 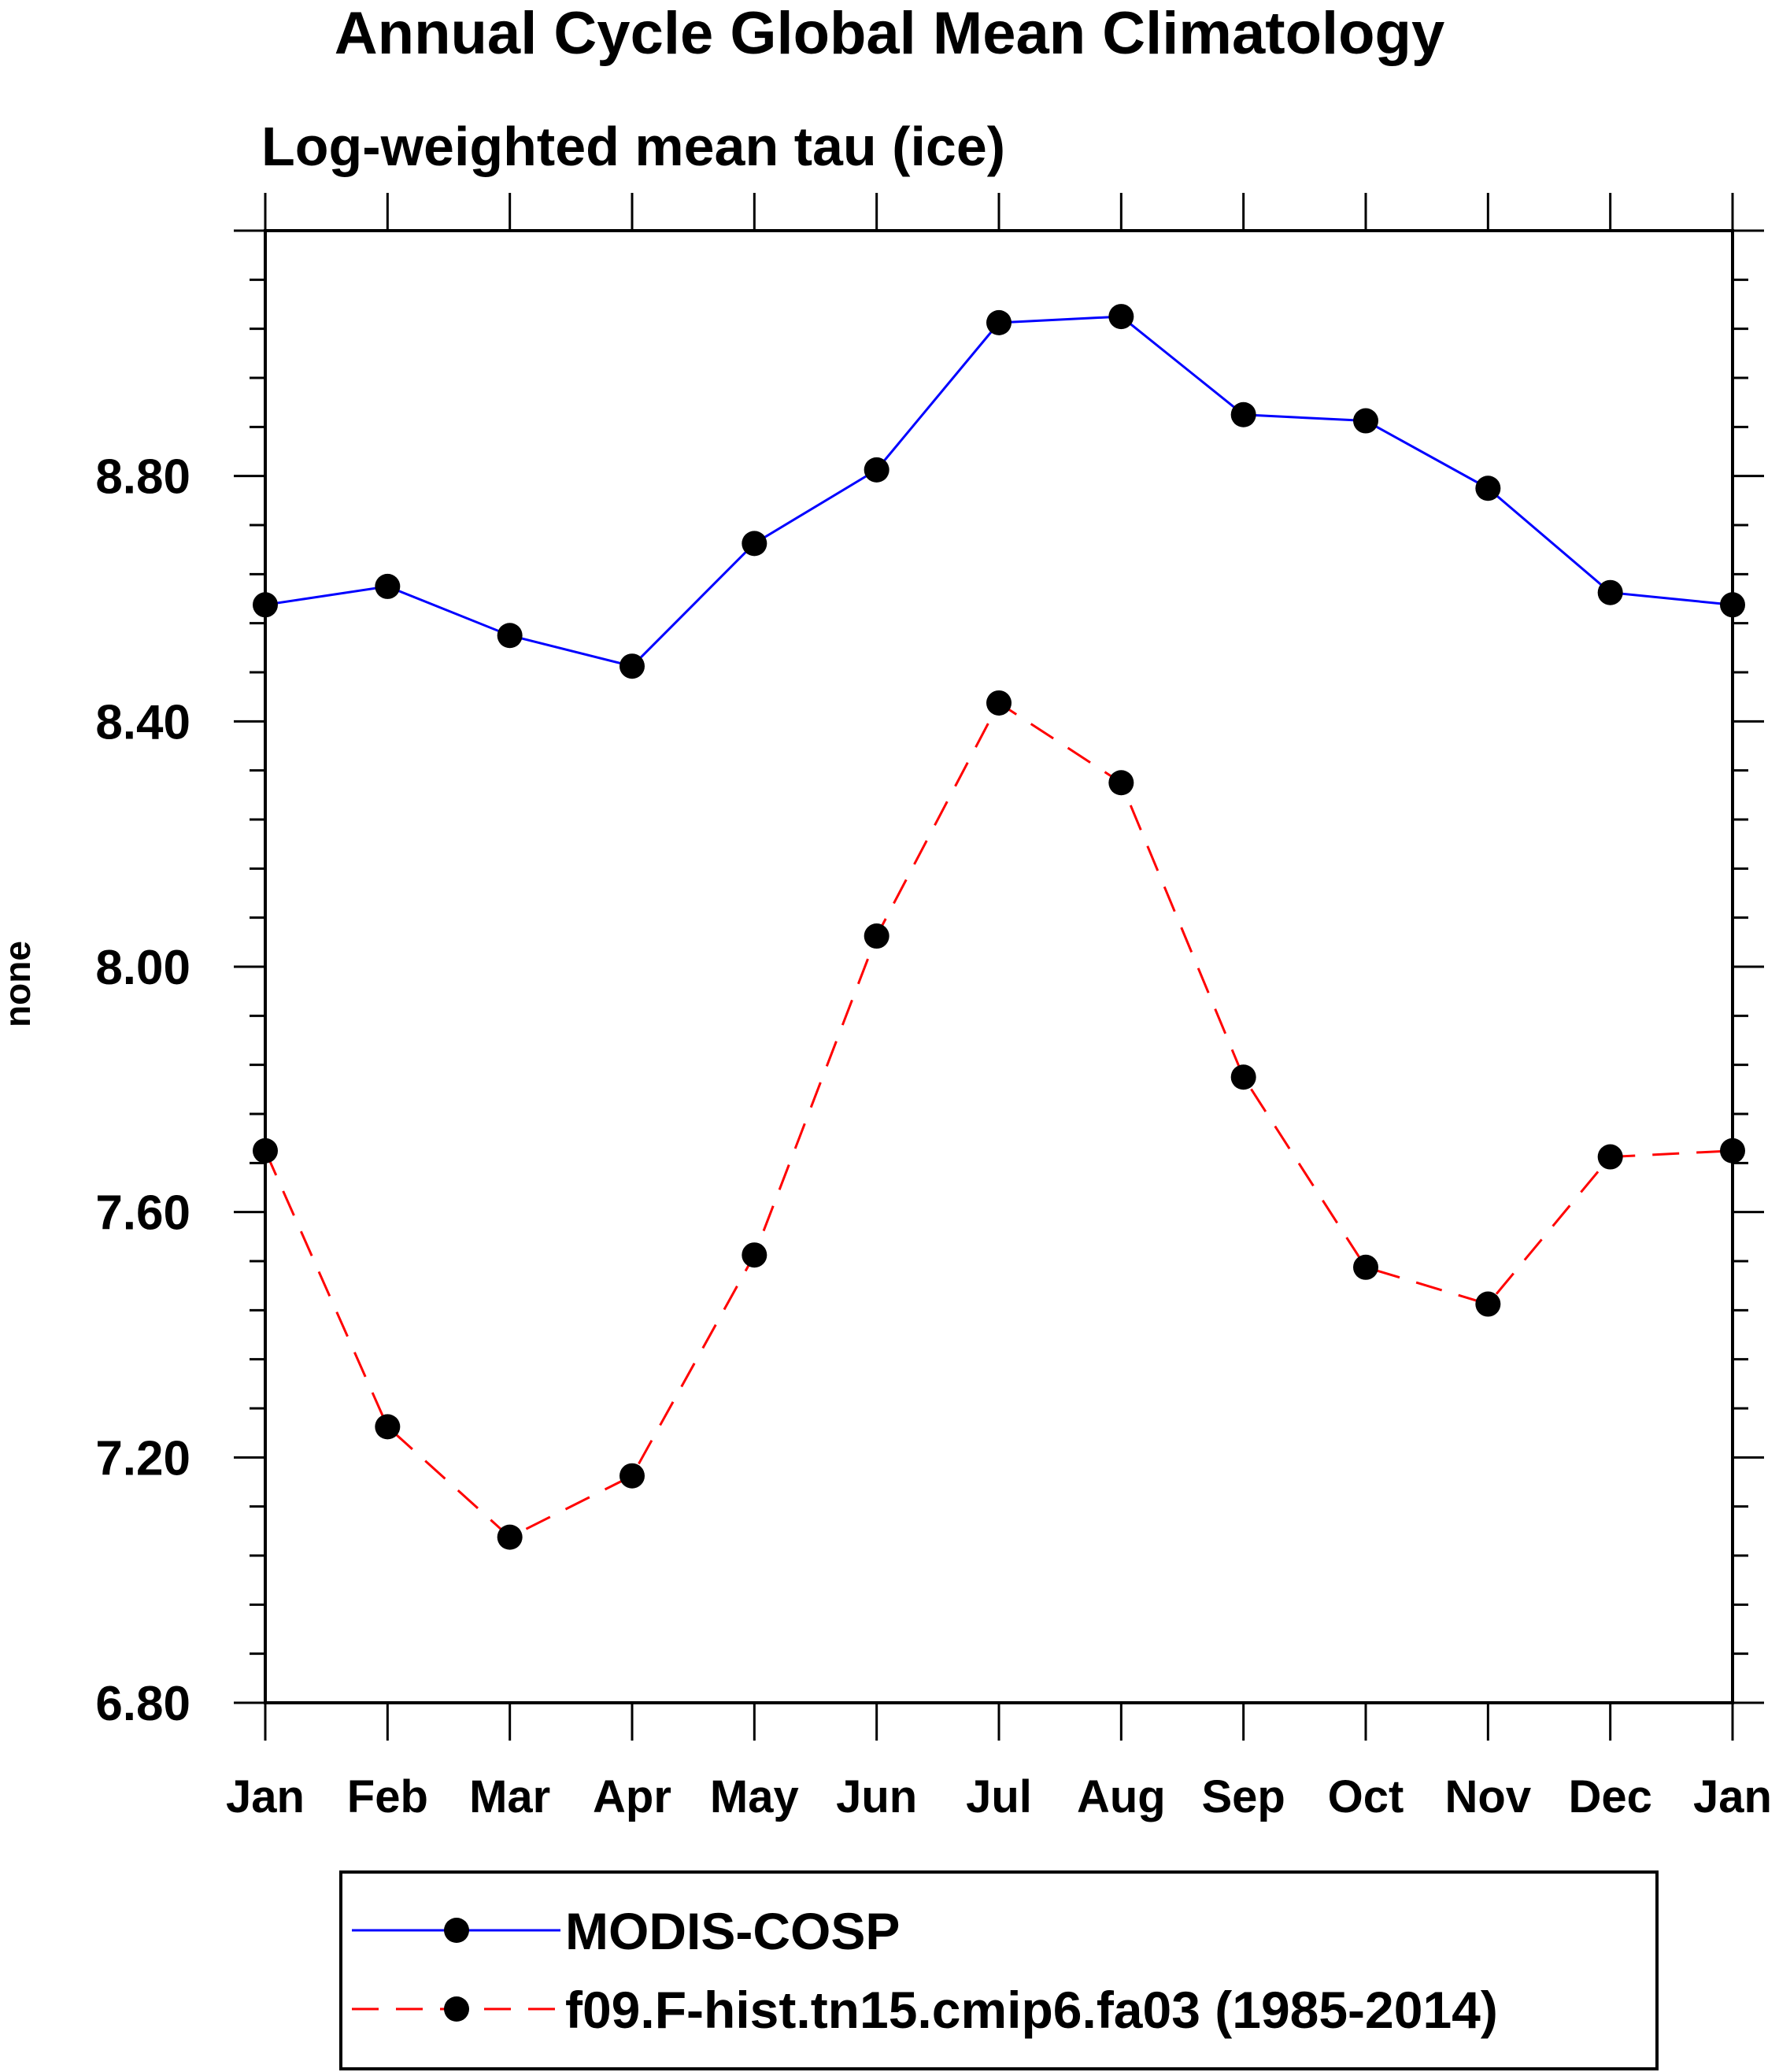 What do you see at coordinates (387, 1796) in the screenshot?
I see `x-tick-label: Feb` at bounding box center [387, 1796].